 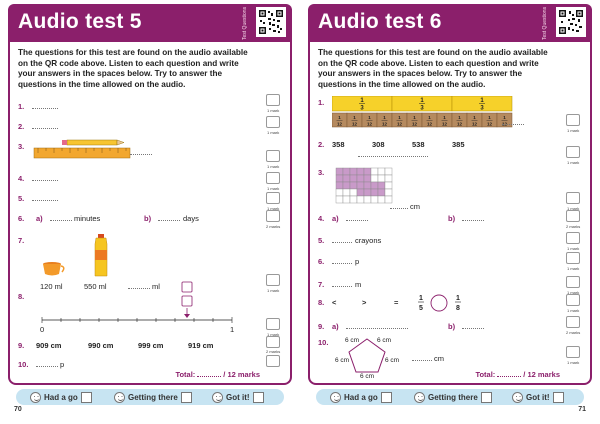 What do you see at coordinates (151, 345) in the screenshot?
I see `length-value: 999 cm` at bounding box center [151, 345].